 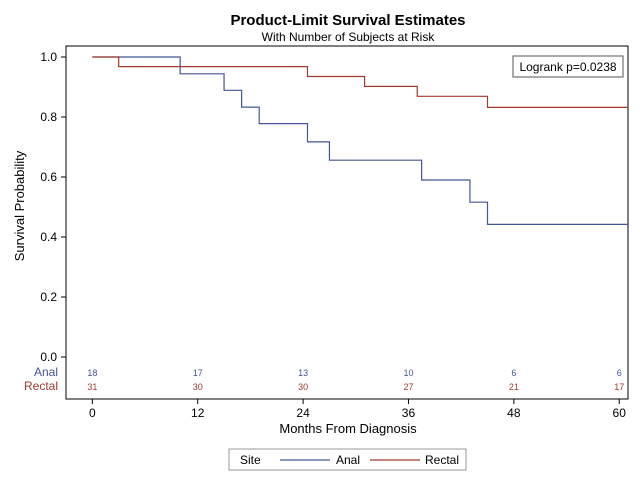 I want to click on x-tick-label-2: 24, so click(x=303, y=413).